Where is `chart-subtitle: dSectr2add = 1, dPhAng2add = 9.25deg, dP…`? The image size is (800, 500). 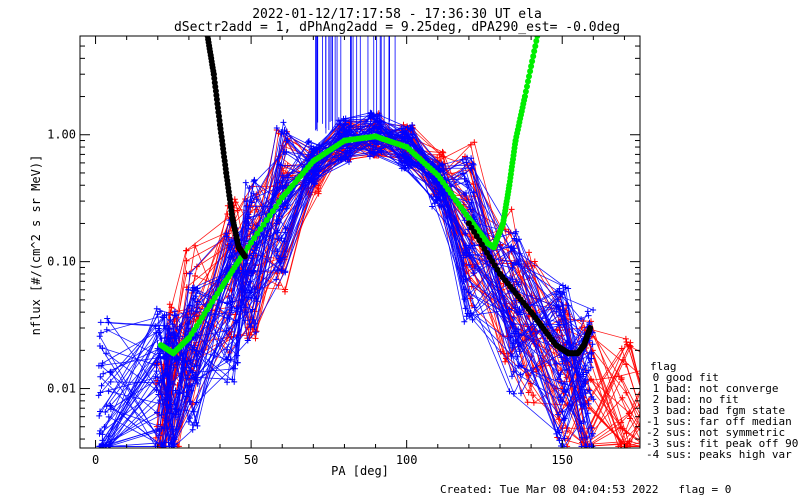 chart-subtitle: dSectr2add = 1, dPhAng2add = 9.25deg, dP… is located at coordinates (397, 27).